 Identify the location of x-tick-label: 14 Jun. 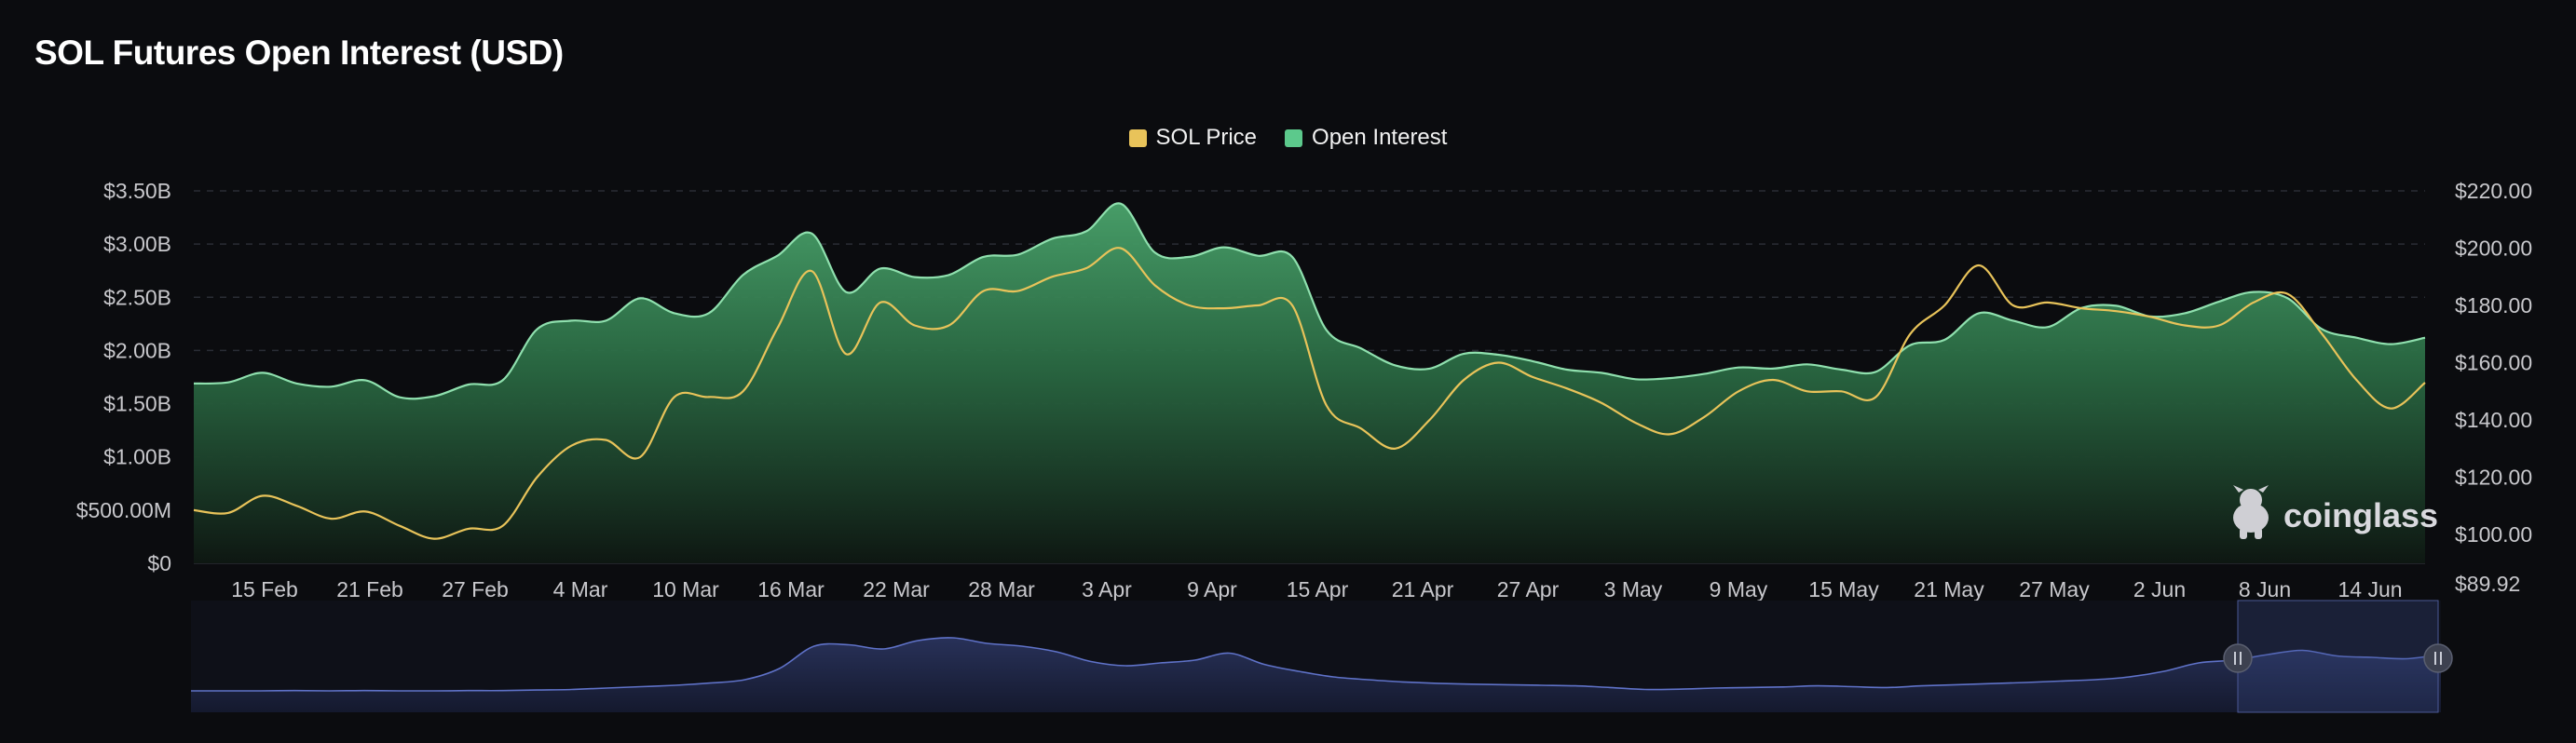
(2369, 589).